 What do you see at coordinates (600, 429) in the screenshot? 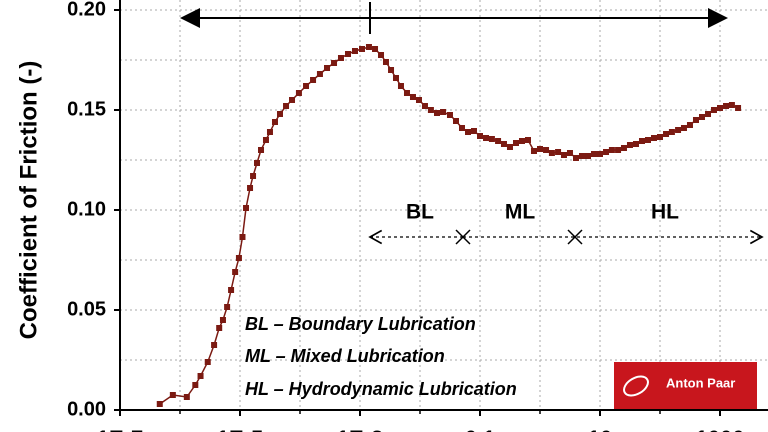
I see `x-tick-label: 10` at bounding box center [600, 429].